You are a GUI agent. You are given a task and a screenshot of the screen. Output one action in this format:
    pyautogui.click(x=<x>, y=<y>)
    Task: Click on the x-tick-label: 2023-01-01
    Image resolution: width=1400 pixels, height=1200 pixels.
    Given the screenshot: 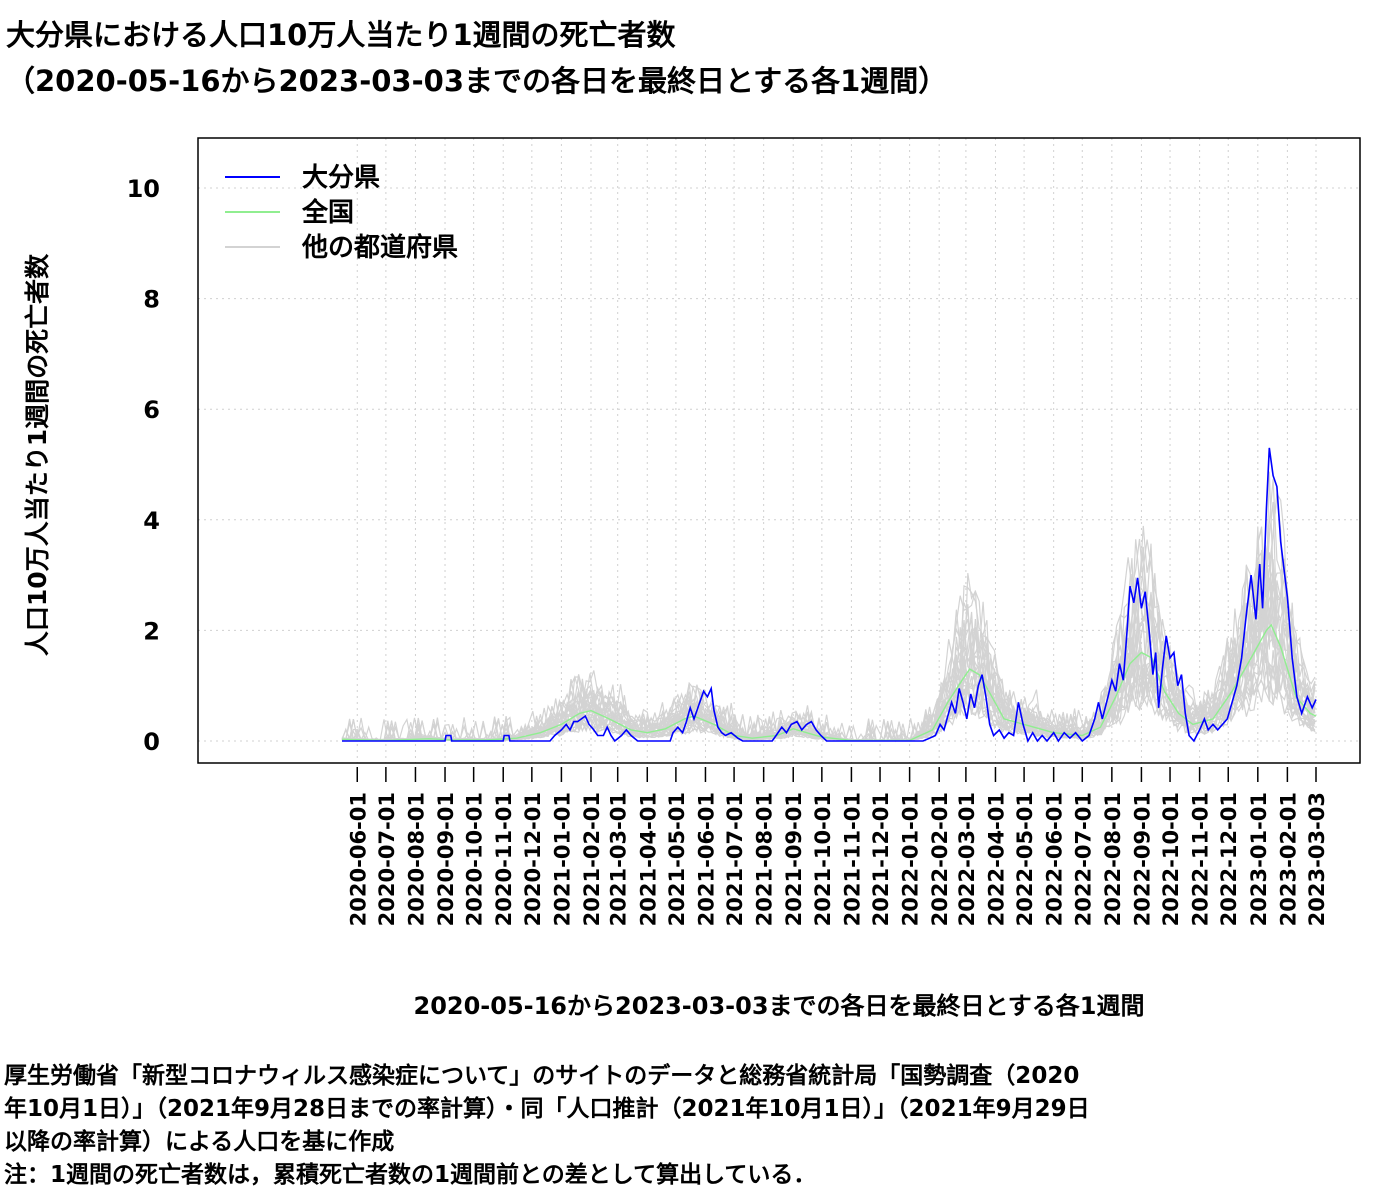 What is the action you would take?
    pyautogui.click(x=1259, y=859)
    